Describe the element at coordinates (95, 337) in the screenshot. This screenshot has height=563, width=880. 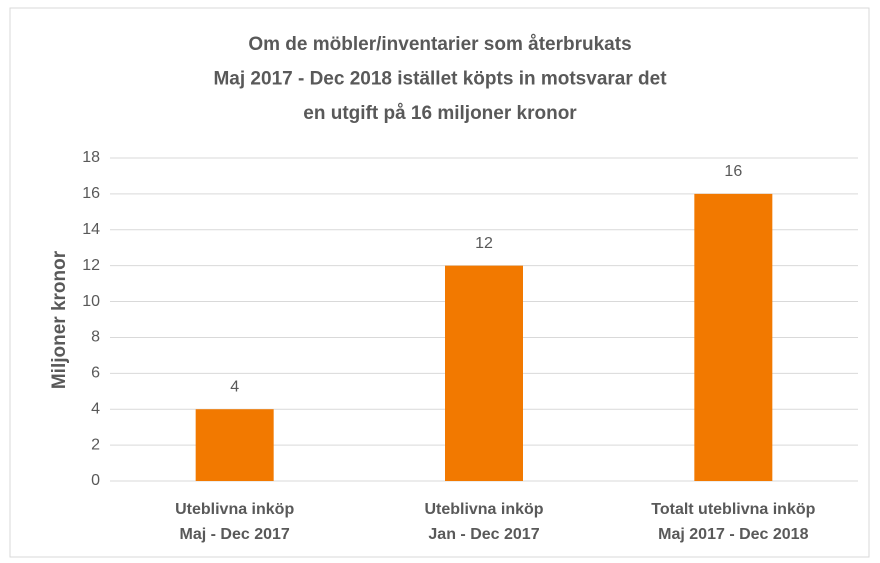
I see `y-tick-label: 8` at that location.